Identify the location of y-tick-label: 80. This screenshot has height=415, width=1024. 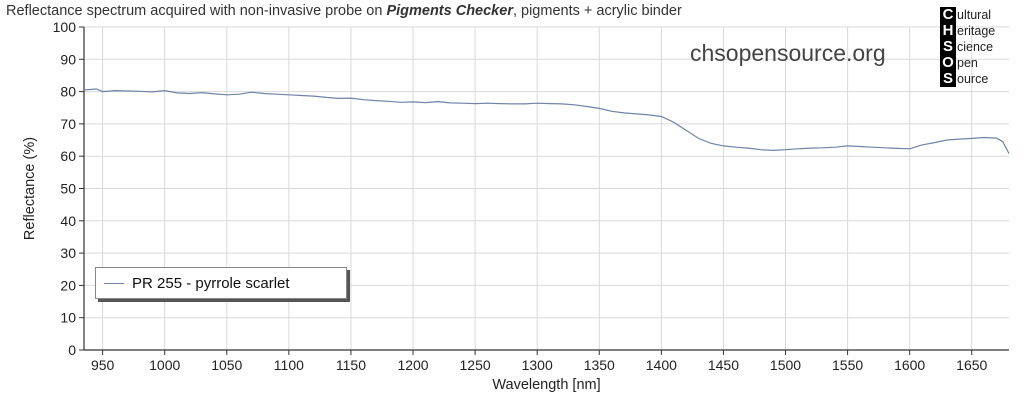
(68, 92).